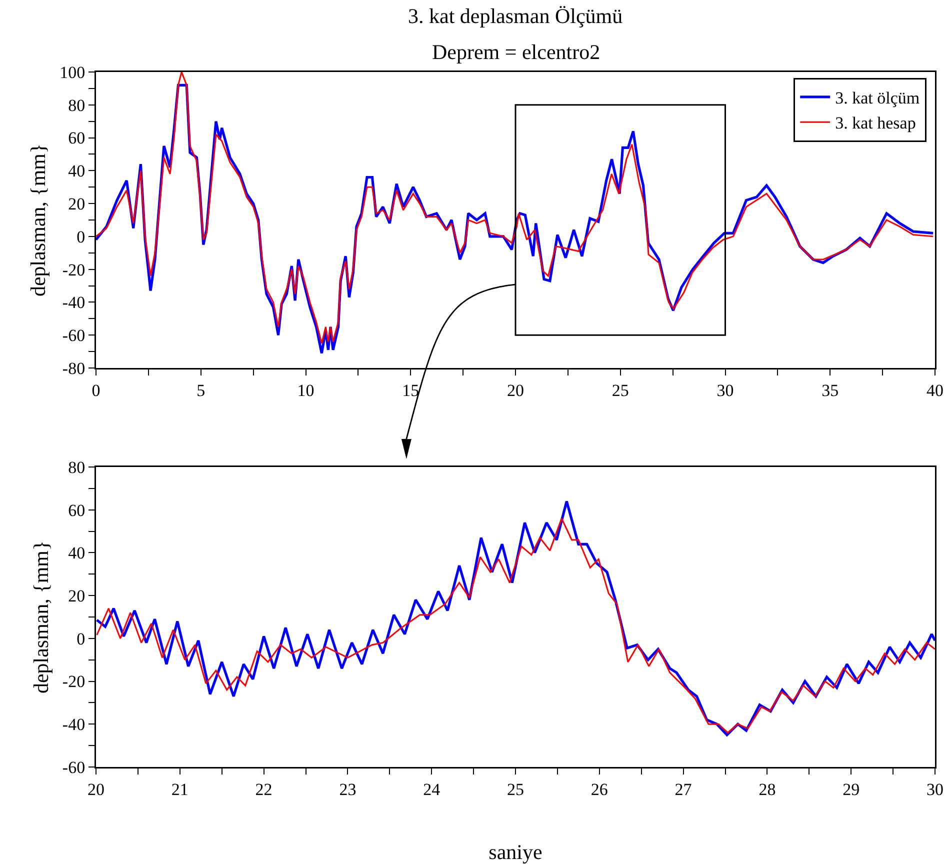  What do you see at coordinates (73, 72) in the screenshot?
I see `y-tick-label: 100` at bounding box center [73, 72].